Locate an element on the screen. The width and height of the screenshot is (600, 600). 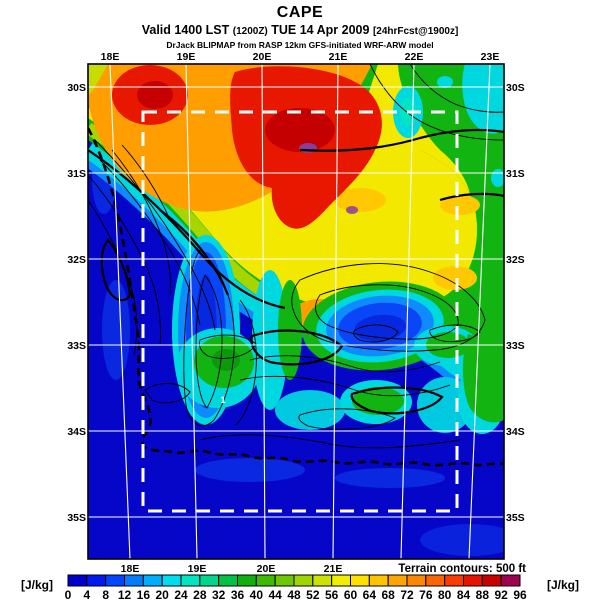
lat-label-right: 34S is located at coordinates (515, 432).